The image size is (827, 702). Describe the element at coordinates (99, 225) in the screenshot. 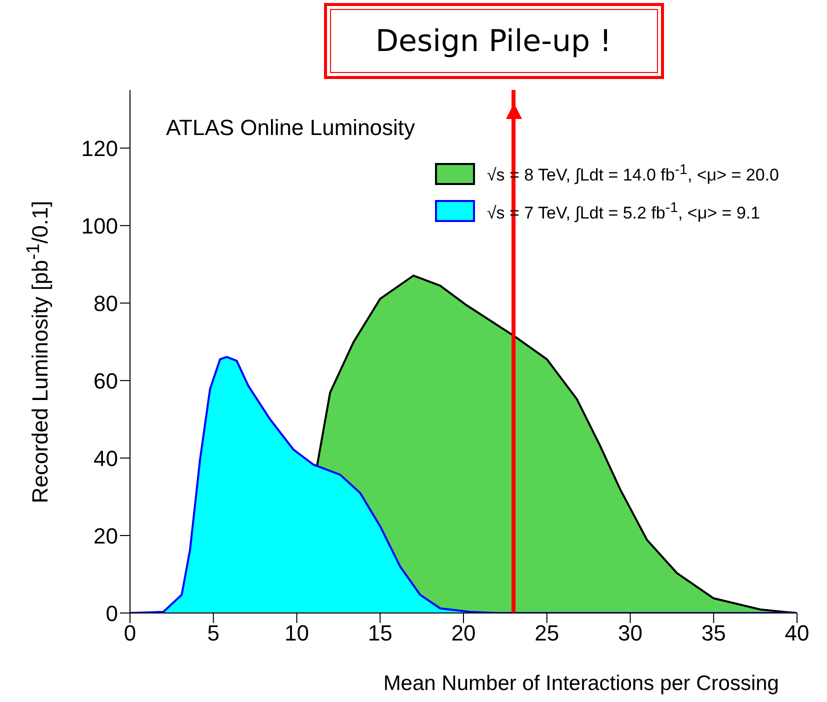

I see `y-tick-label: 100` at that location.